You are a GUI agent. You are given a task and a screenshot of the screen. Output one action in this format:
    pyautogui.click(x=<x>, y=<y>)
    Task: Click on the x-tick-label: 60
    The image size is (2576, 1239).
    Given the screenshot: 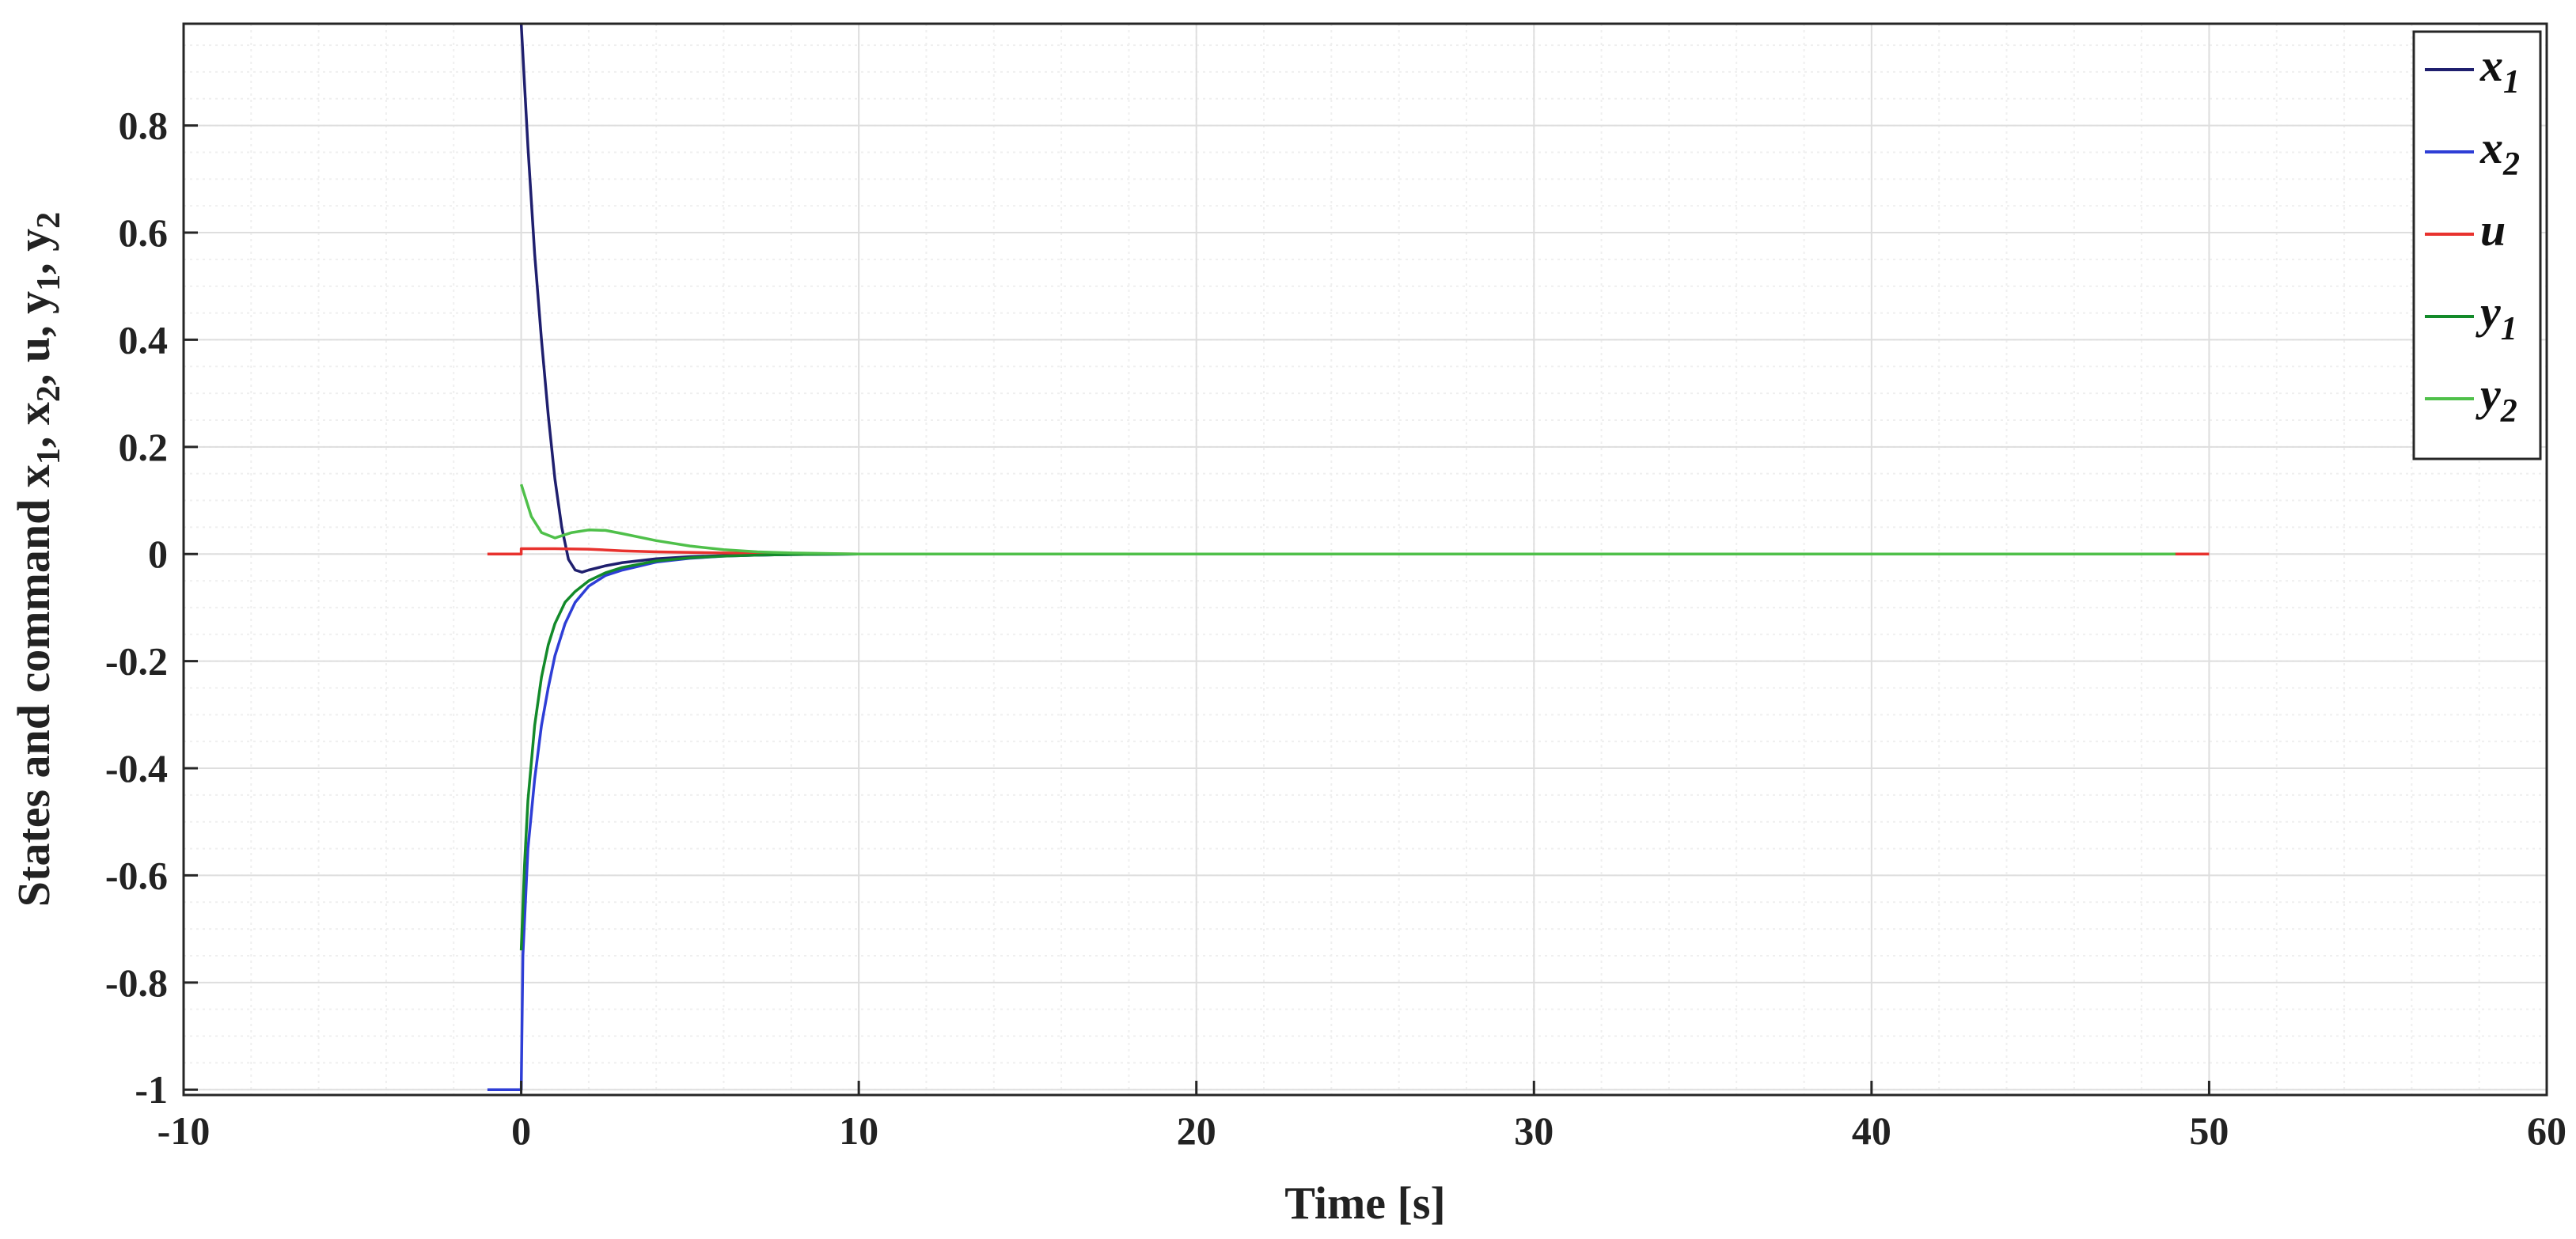 What is the action you would take?
    pyautogui.click(x=2547, y=1130)
    